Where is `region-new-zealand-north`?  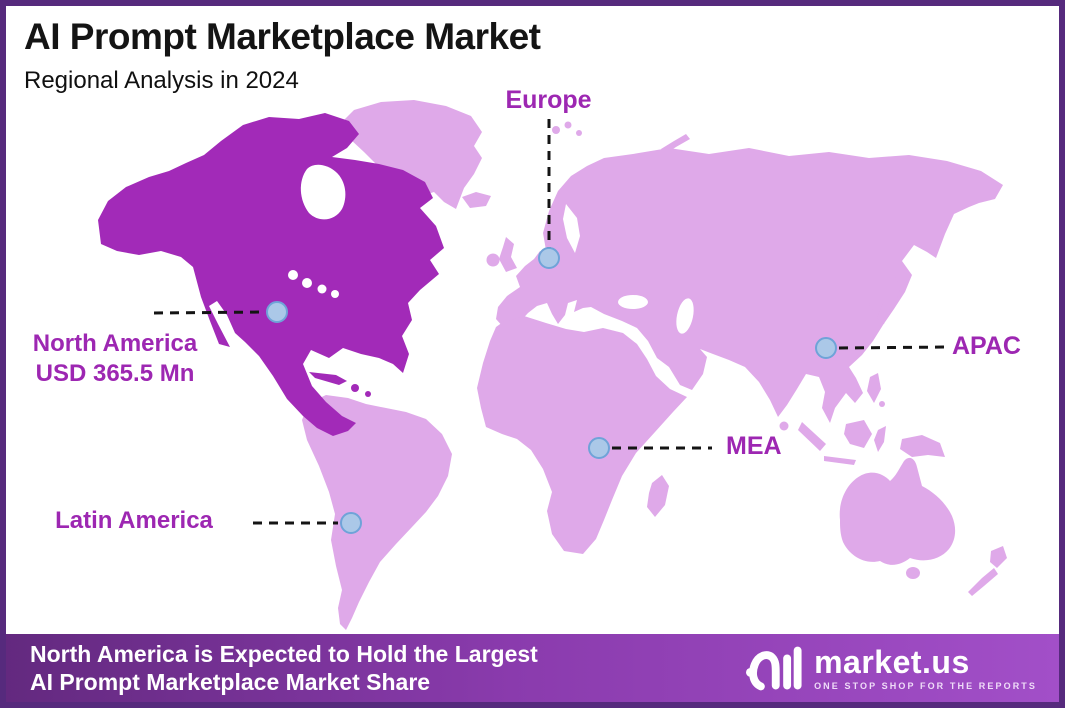
region-new-zealand-north is located at coordinates (998, 557).